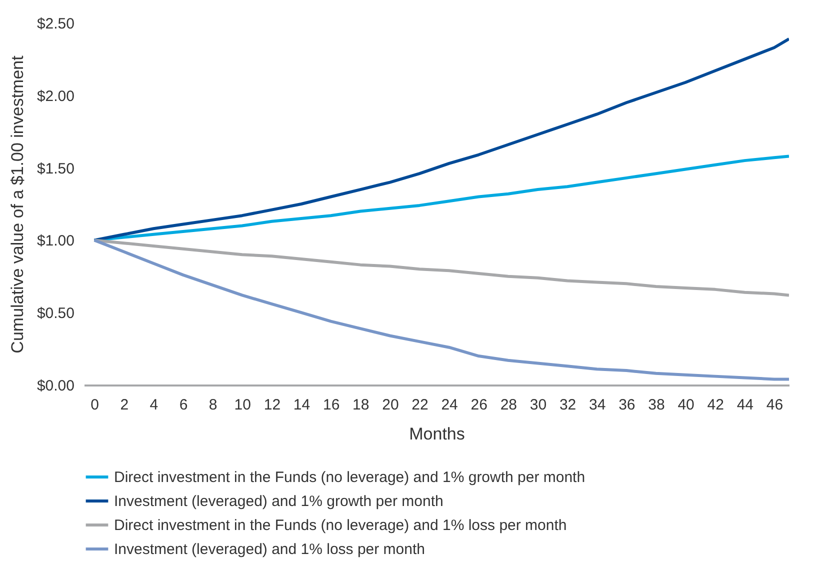 Image resolution: width=820 pixels, height=566 pixels. What do you see at coordinates (715, 405) in the screenshot?
I see `x-tick-label: 42` at bounding box center [715, 405].